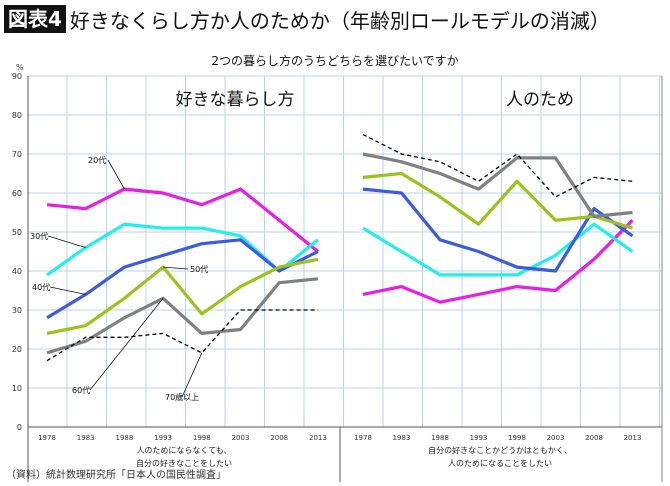  Describe the element at coordinates (199, 269) in the screenshot. I see `series-label: 50代` at that location.